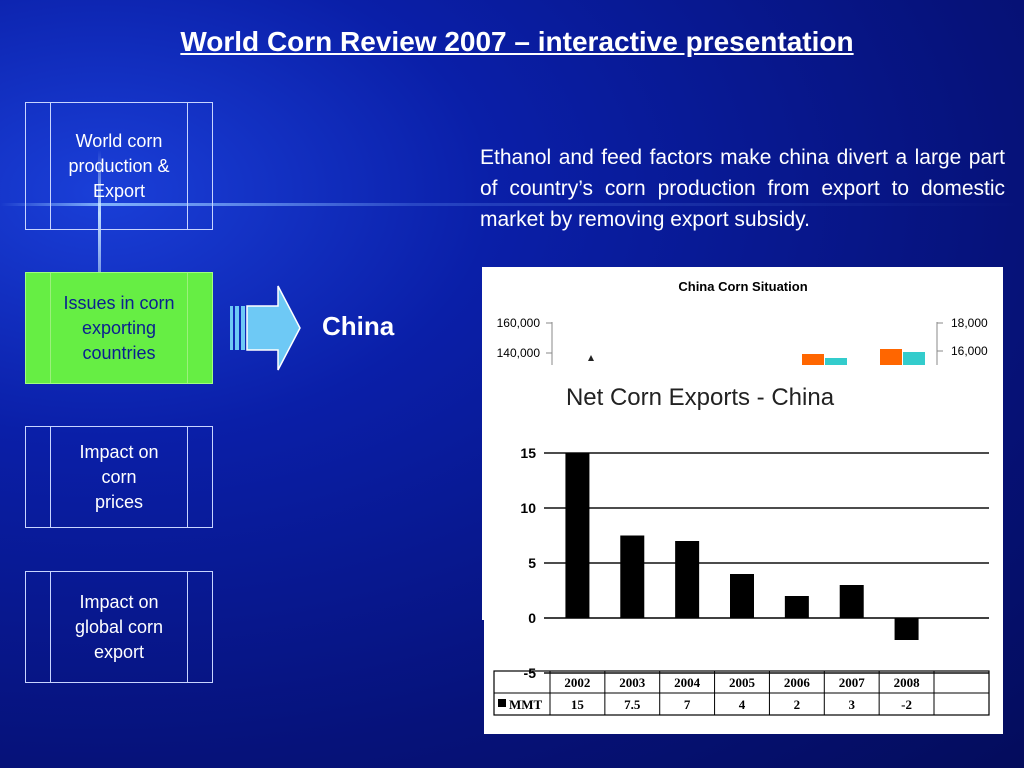 This screenshot has width=1024, height=768. I want to click on country-label: China, so click(358, 326).